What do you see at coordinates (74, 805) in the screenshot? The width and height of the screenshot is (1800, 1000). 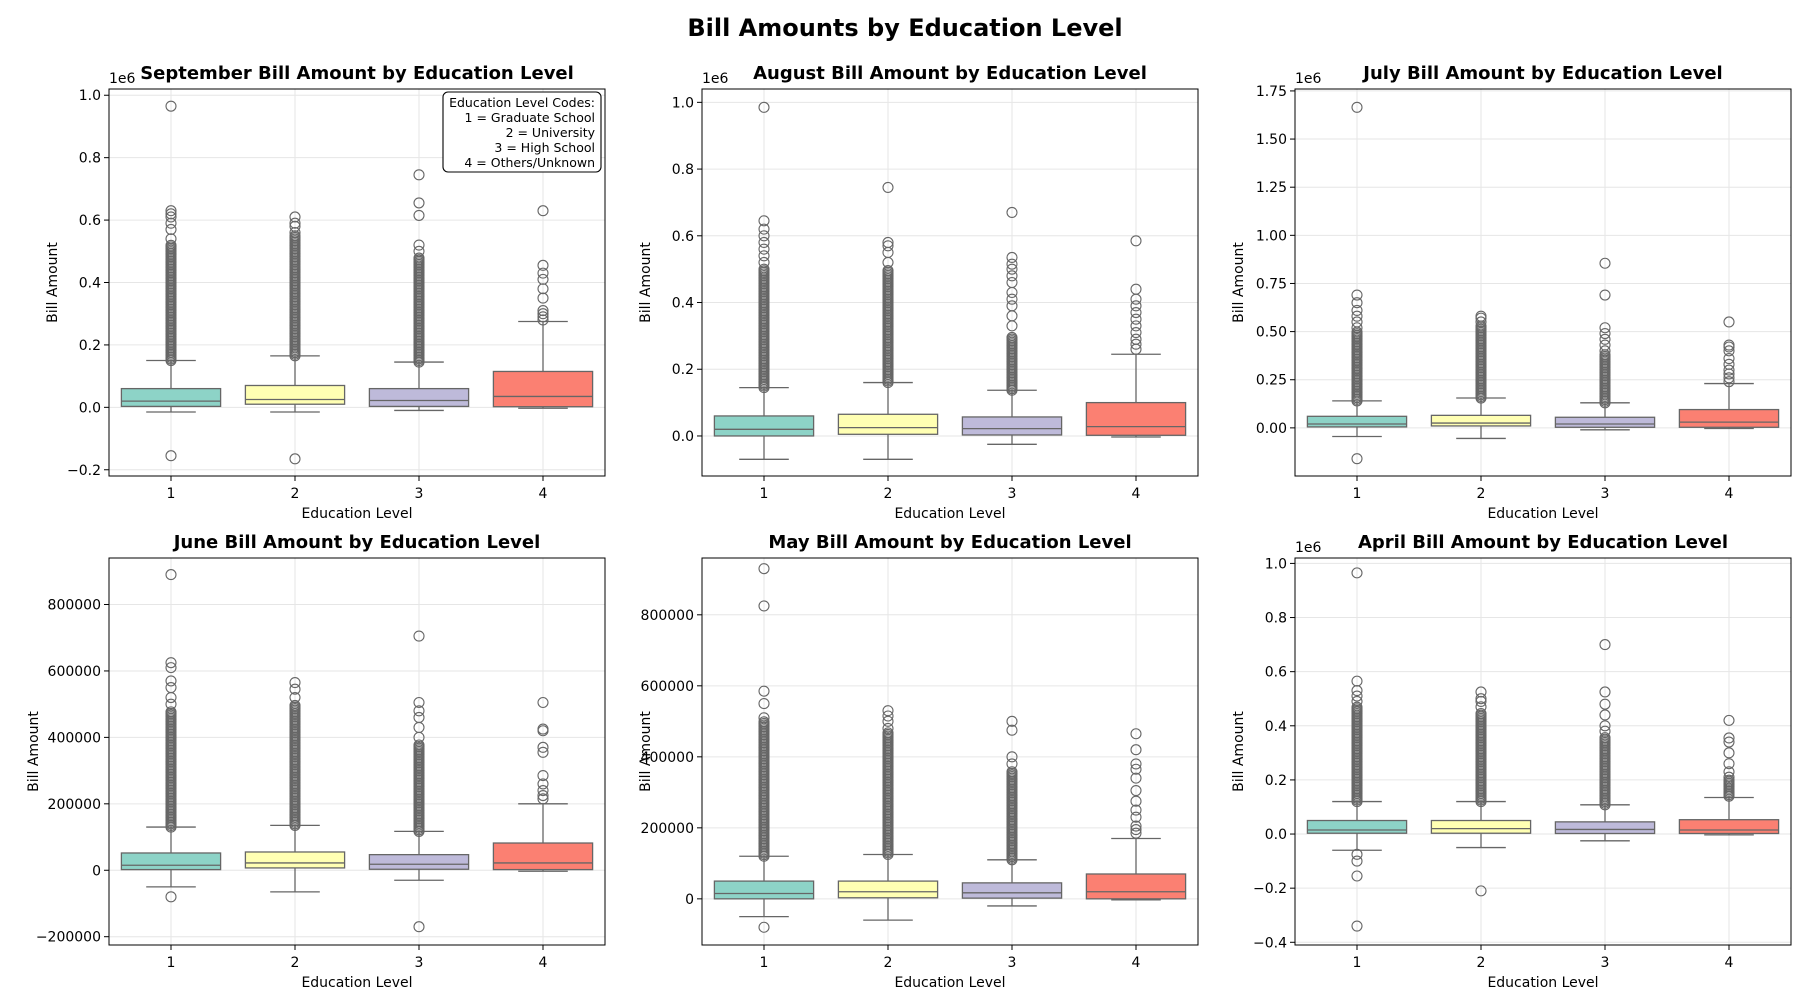 I see `y-tick-label: 200000` at bounding box center [74, 805].